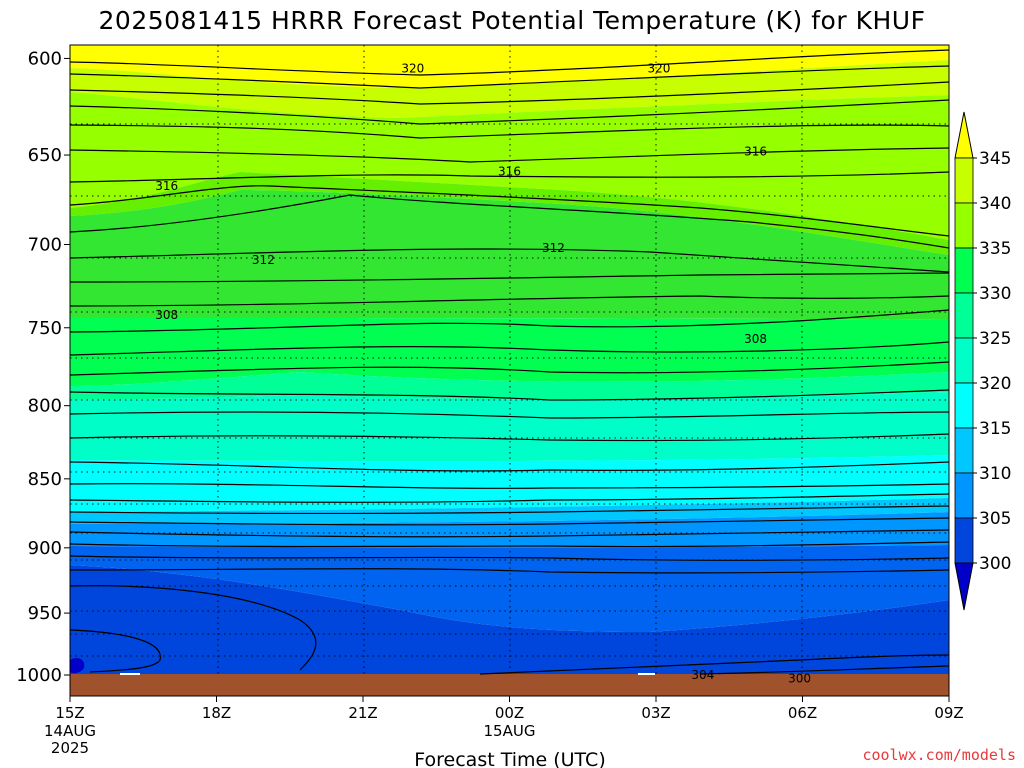 This screenshot has width=1024, height=768. Describe the element at coordinates (69, 713) in the screenshot. I see `x-tick-label: 15Z` at that location.